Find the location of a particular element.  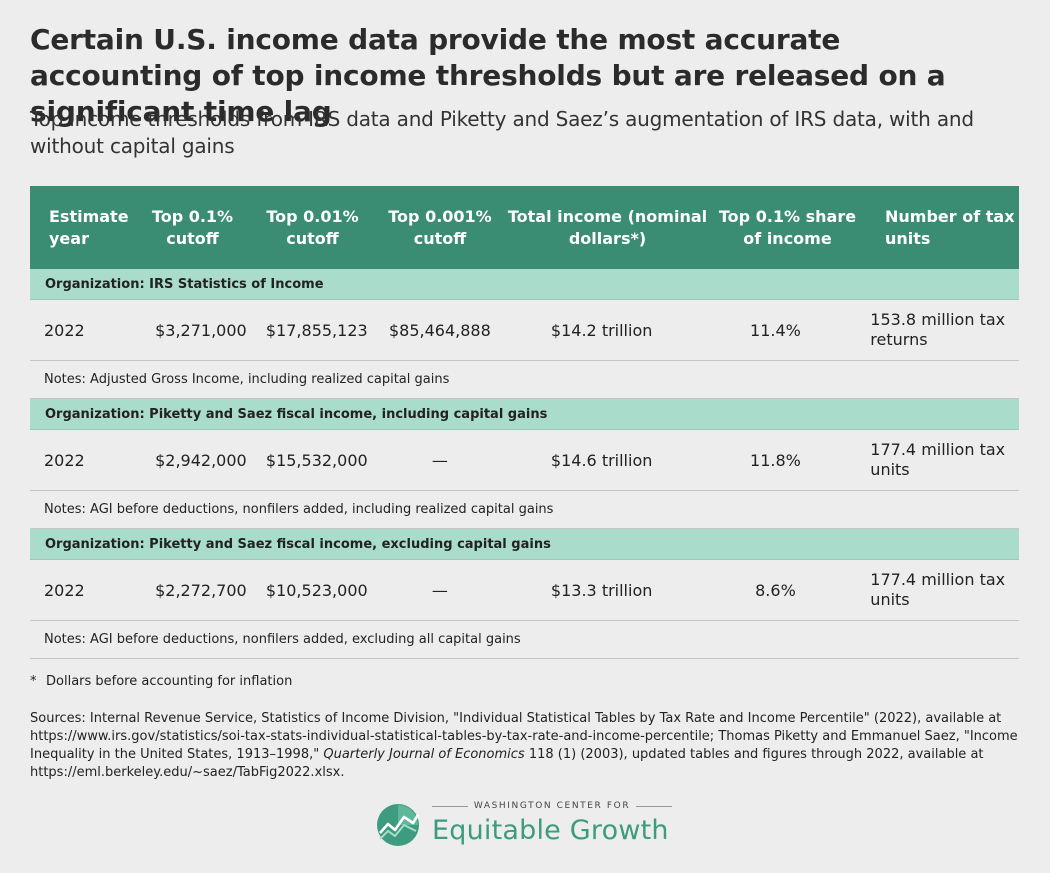

equitable-growth-logo: WASHINGTON CENTER FOR Equitable Growth is located at coordinates (526, 825).